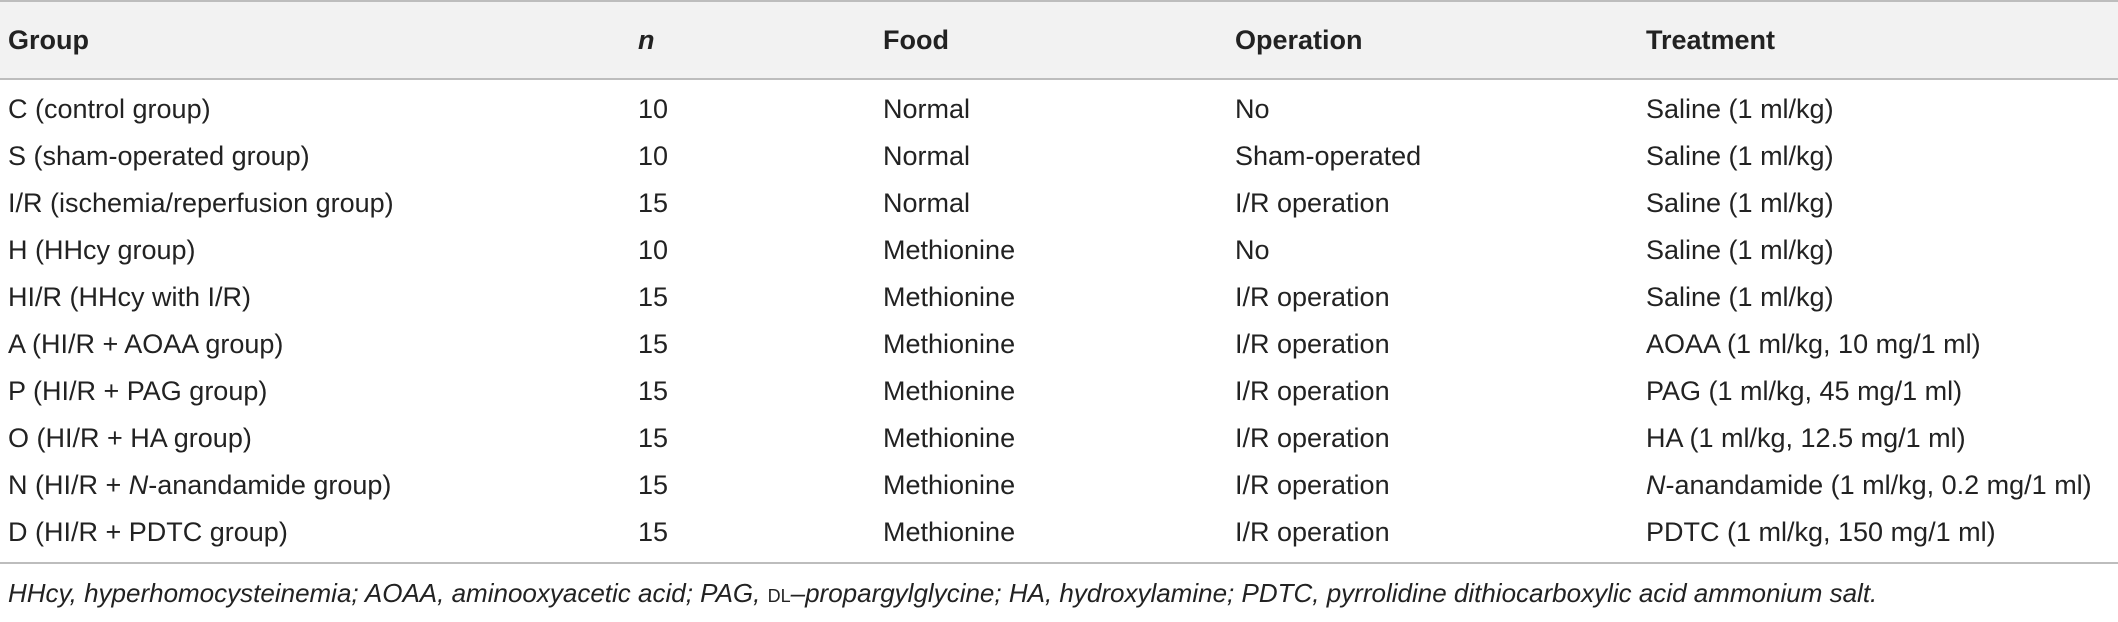 Image resolution: width=2118 pixels, height=622 pixels. I want to click on cell-treatment-italic: N, so click(1656, 485).